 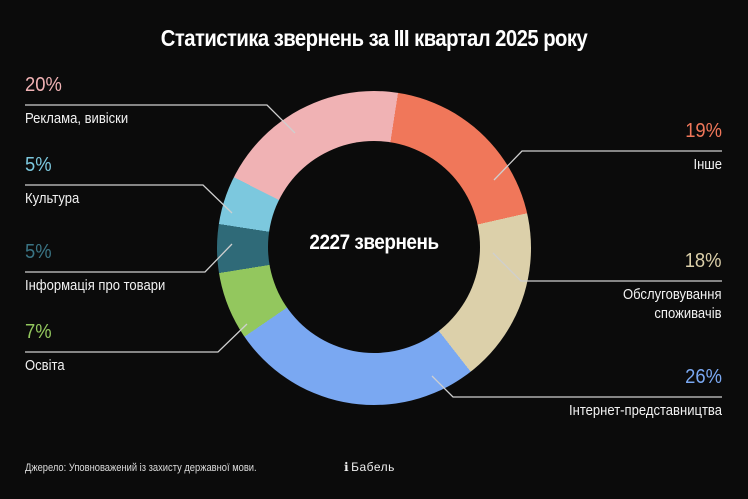 I want to click on leader-line-osvita, so click(x=136, y=338).